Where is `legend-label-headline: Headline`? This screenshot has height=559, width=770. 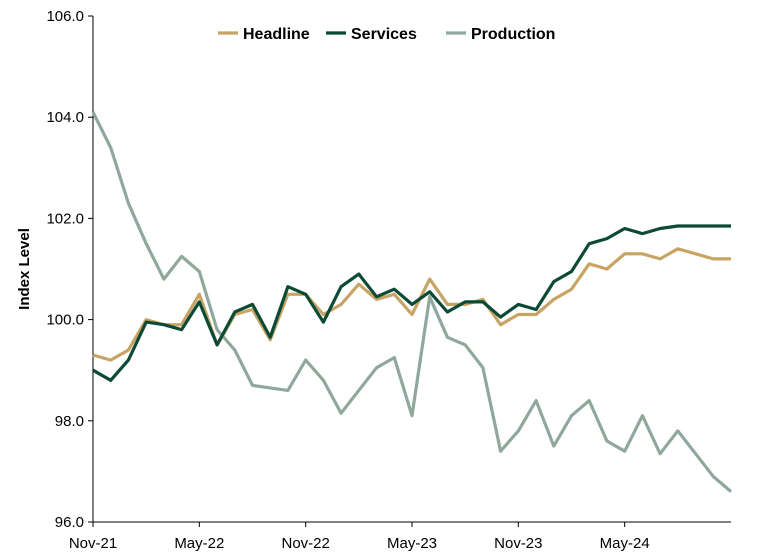 legend-label-headline: Headline is located at coordinates (276, 34).